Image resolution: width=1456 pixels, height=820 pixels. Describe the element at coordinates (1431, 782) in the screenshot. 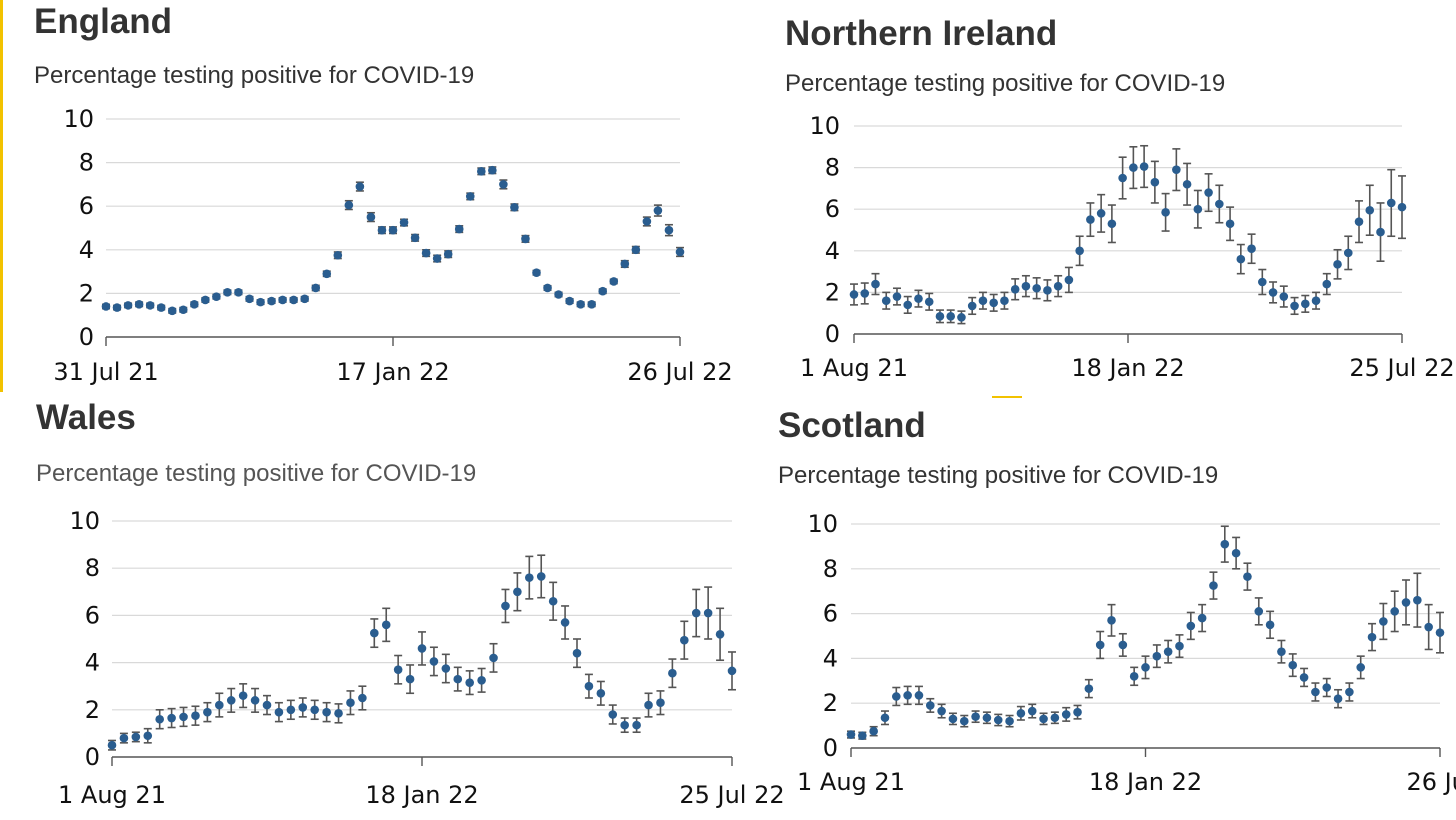

I see `x-tick-label: 26 Jul` at that location.